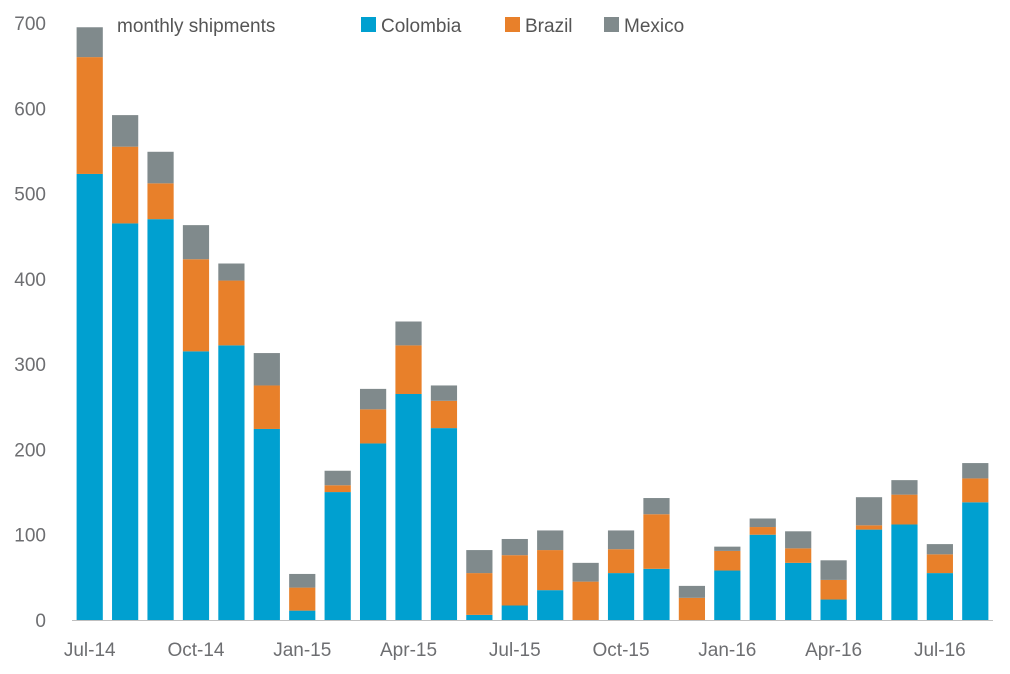 This screenshot has width=1010, height=674. What do you see at coordinates (30, 109) in the screenshot?
I see `y-tick-label: 600` at bounding box center [30, 109].